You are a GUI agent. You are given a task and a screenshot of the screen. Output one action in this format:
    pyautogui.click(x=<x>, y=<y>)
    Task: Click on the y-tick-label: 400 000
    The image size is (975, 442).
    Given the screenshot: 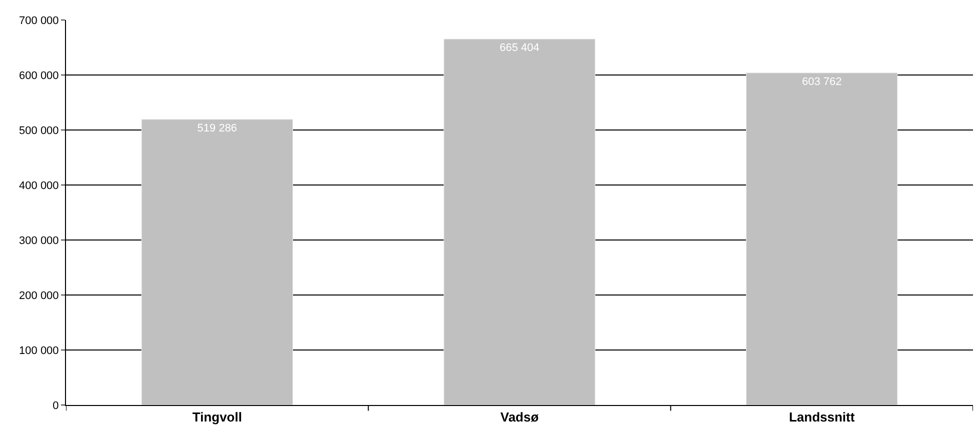 What is the action you would take?
    pyautogui.click(x=39, y=186)
    